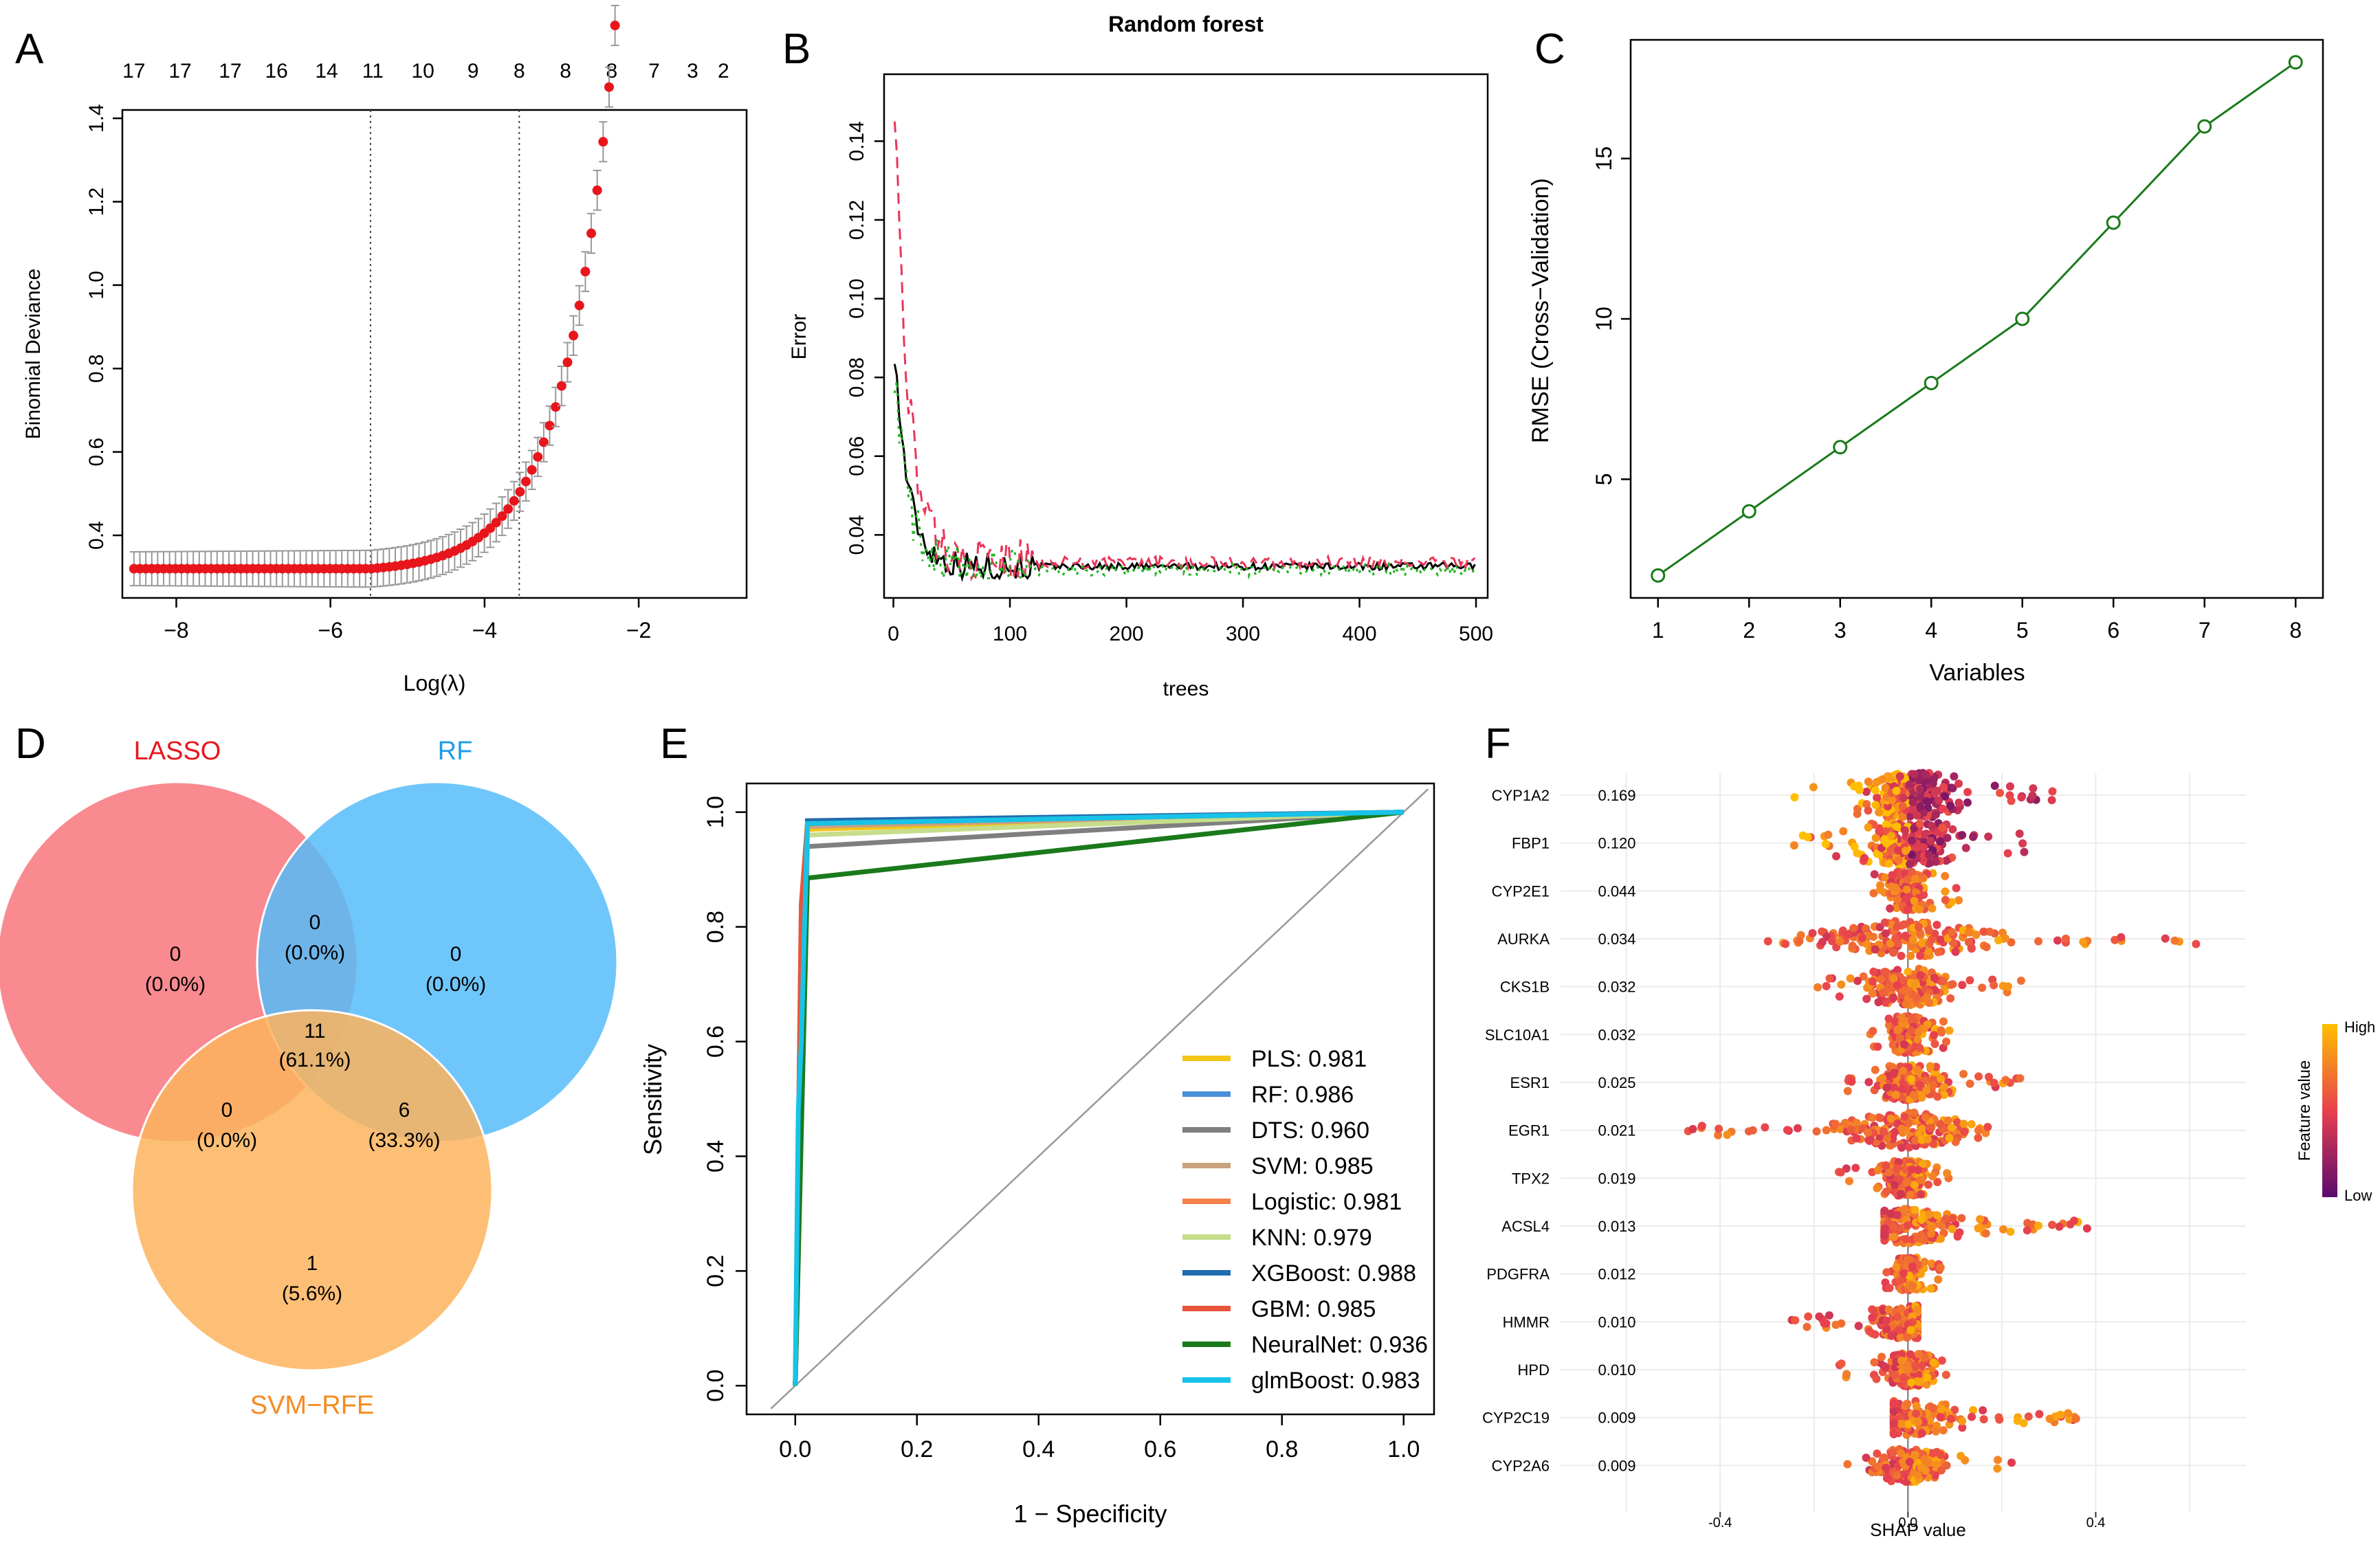  Describe the element at coordinates (1541, 310) in the screenshot. I see `panel-c-y-label: RMSE (Cross−Validation)` at that location.